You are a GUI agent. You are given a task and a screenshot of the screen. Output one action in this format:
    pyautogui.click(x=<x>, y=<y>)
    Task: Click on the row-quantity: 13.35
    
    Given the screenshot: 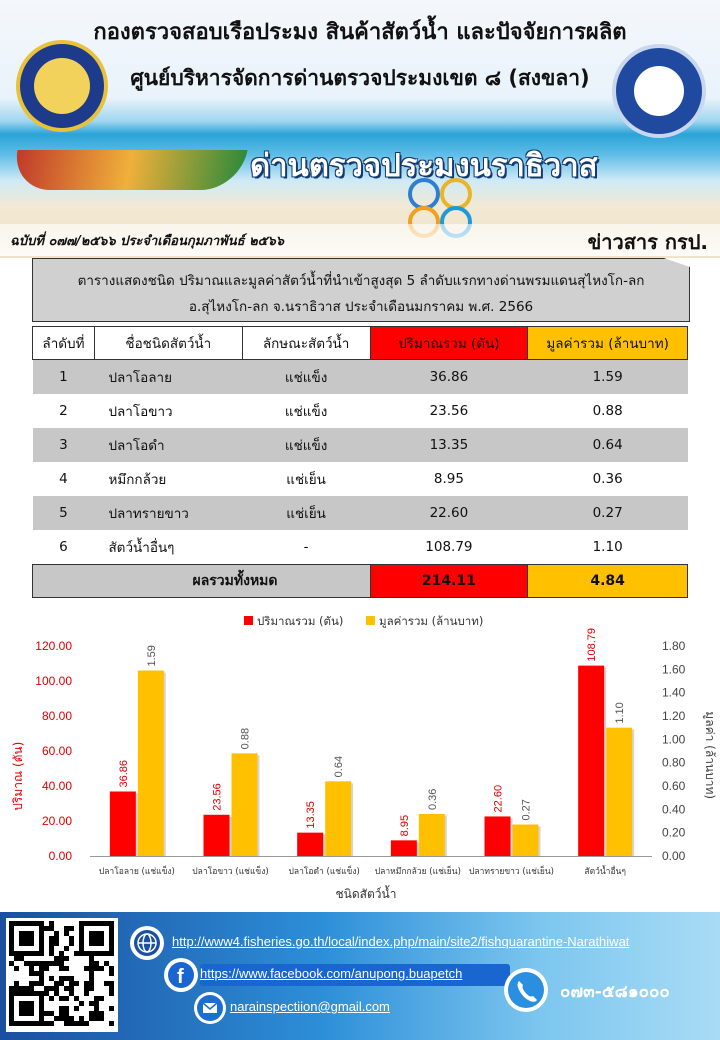 What is the action you would take?
    pyautogui.click(x=449, y=445)
    